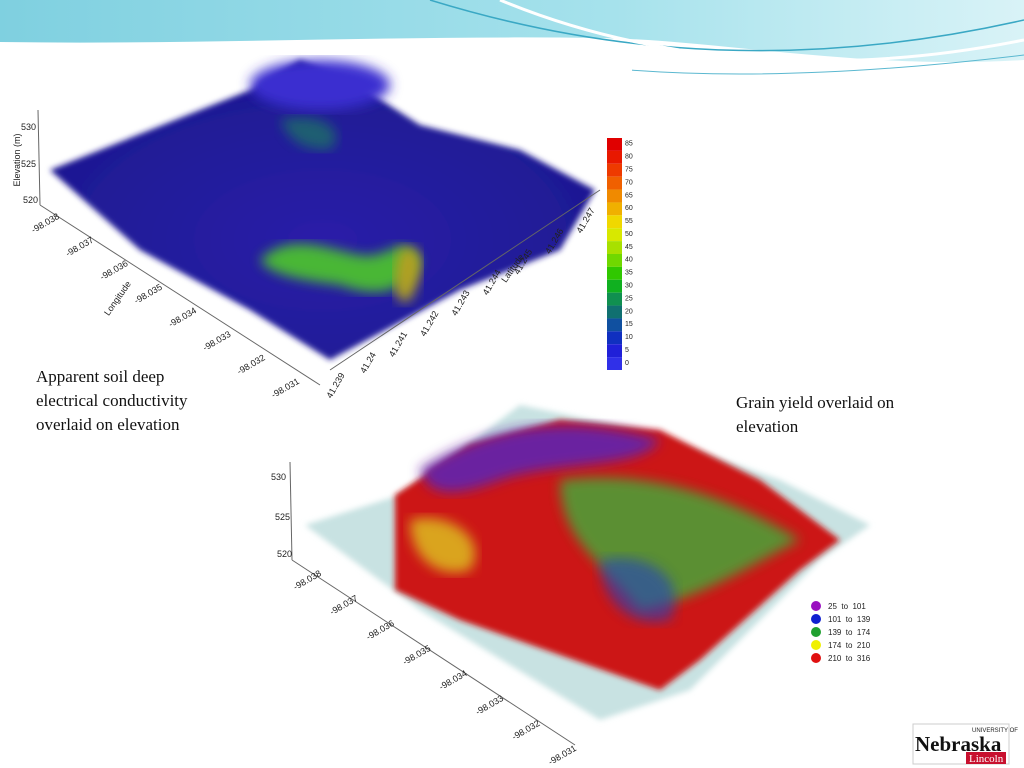 The height and width of the screenshot is (768, 1024). I want to click on caption: Grain yield overlaid on, so click(815, 402).